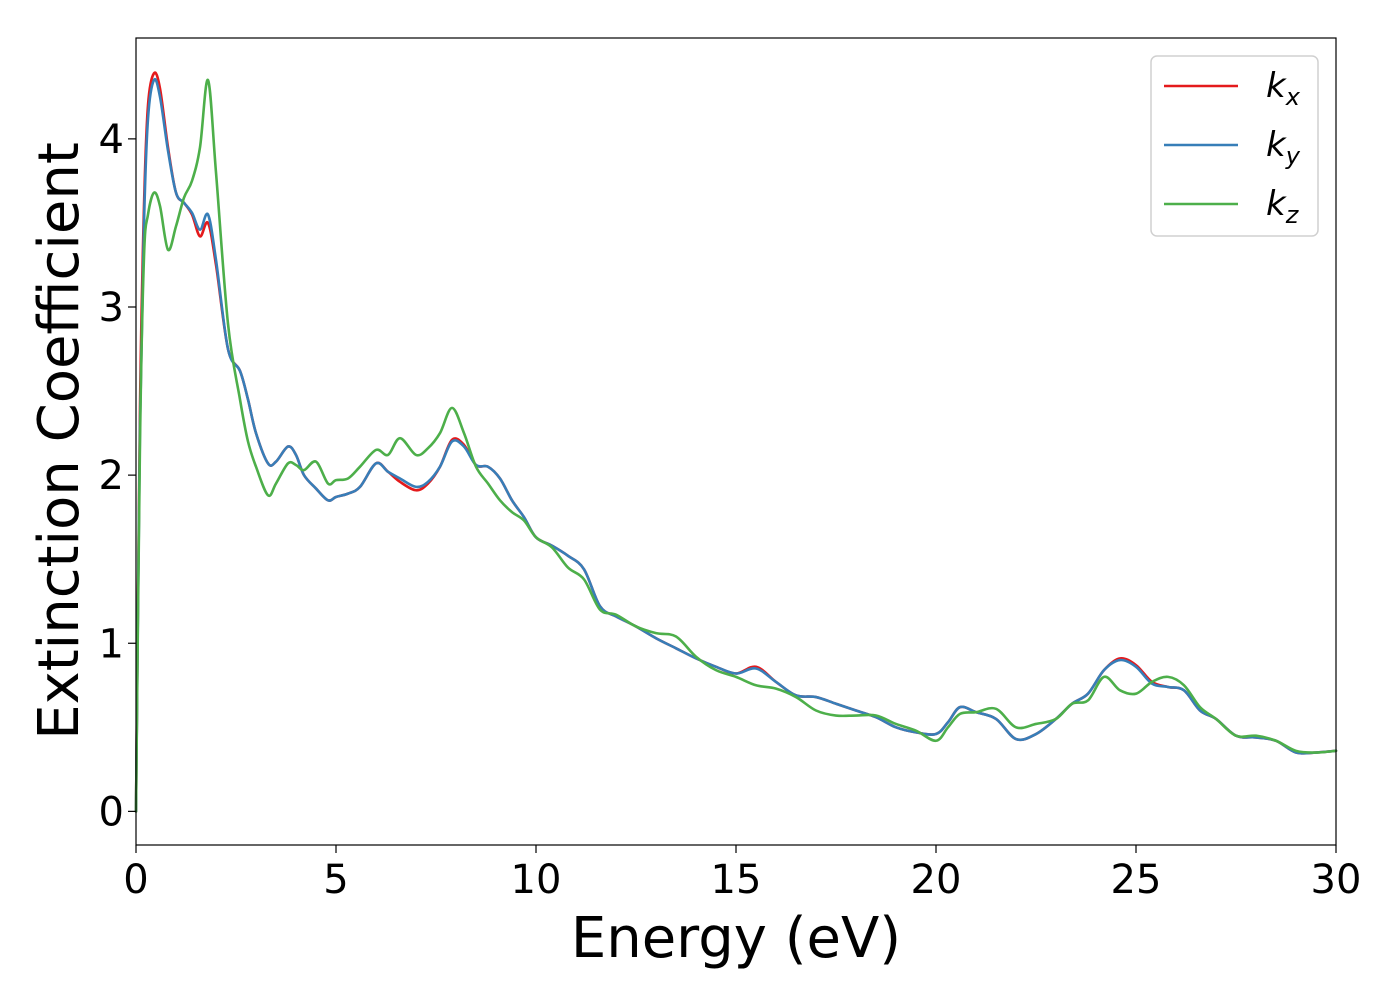 Image resolution: width=1400 pixels, height=1000 pixels. What do you see at coordinates (111, 644) in the screenshot?
I see `y-tick-label: 1` at bounding box center [111, 644].